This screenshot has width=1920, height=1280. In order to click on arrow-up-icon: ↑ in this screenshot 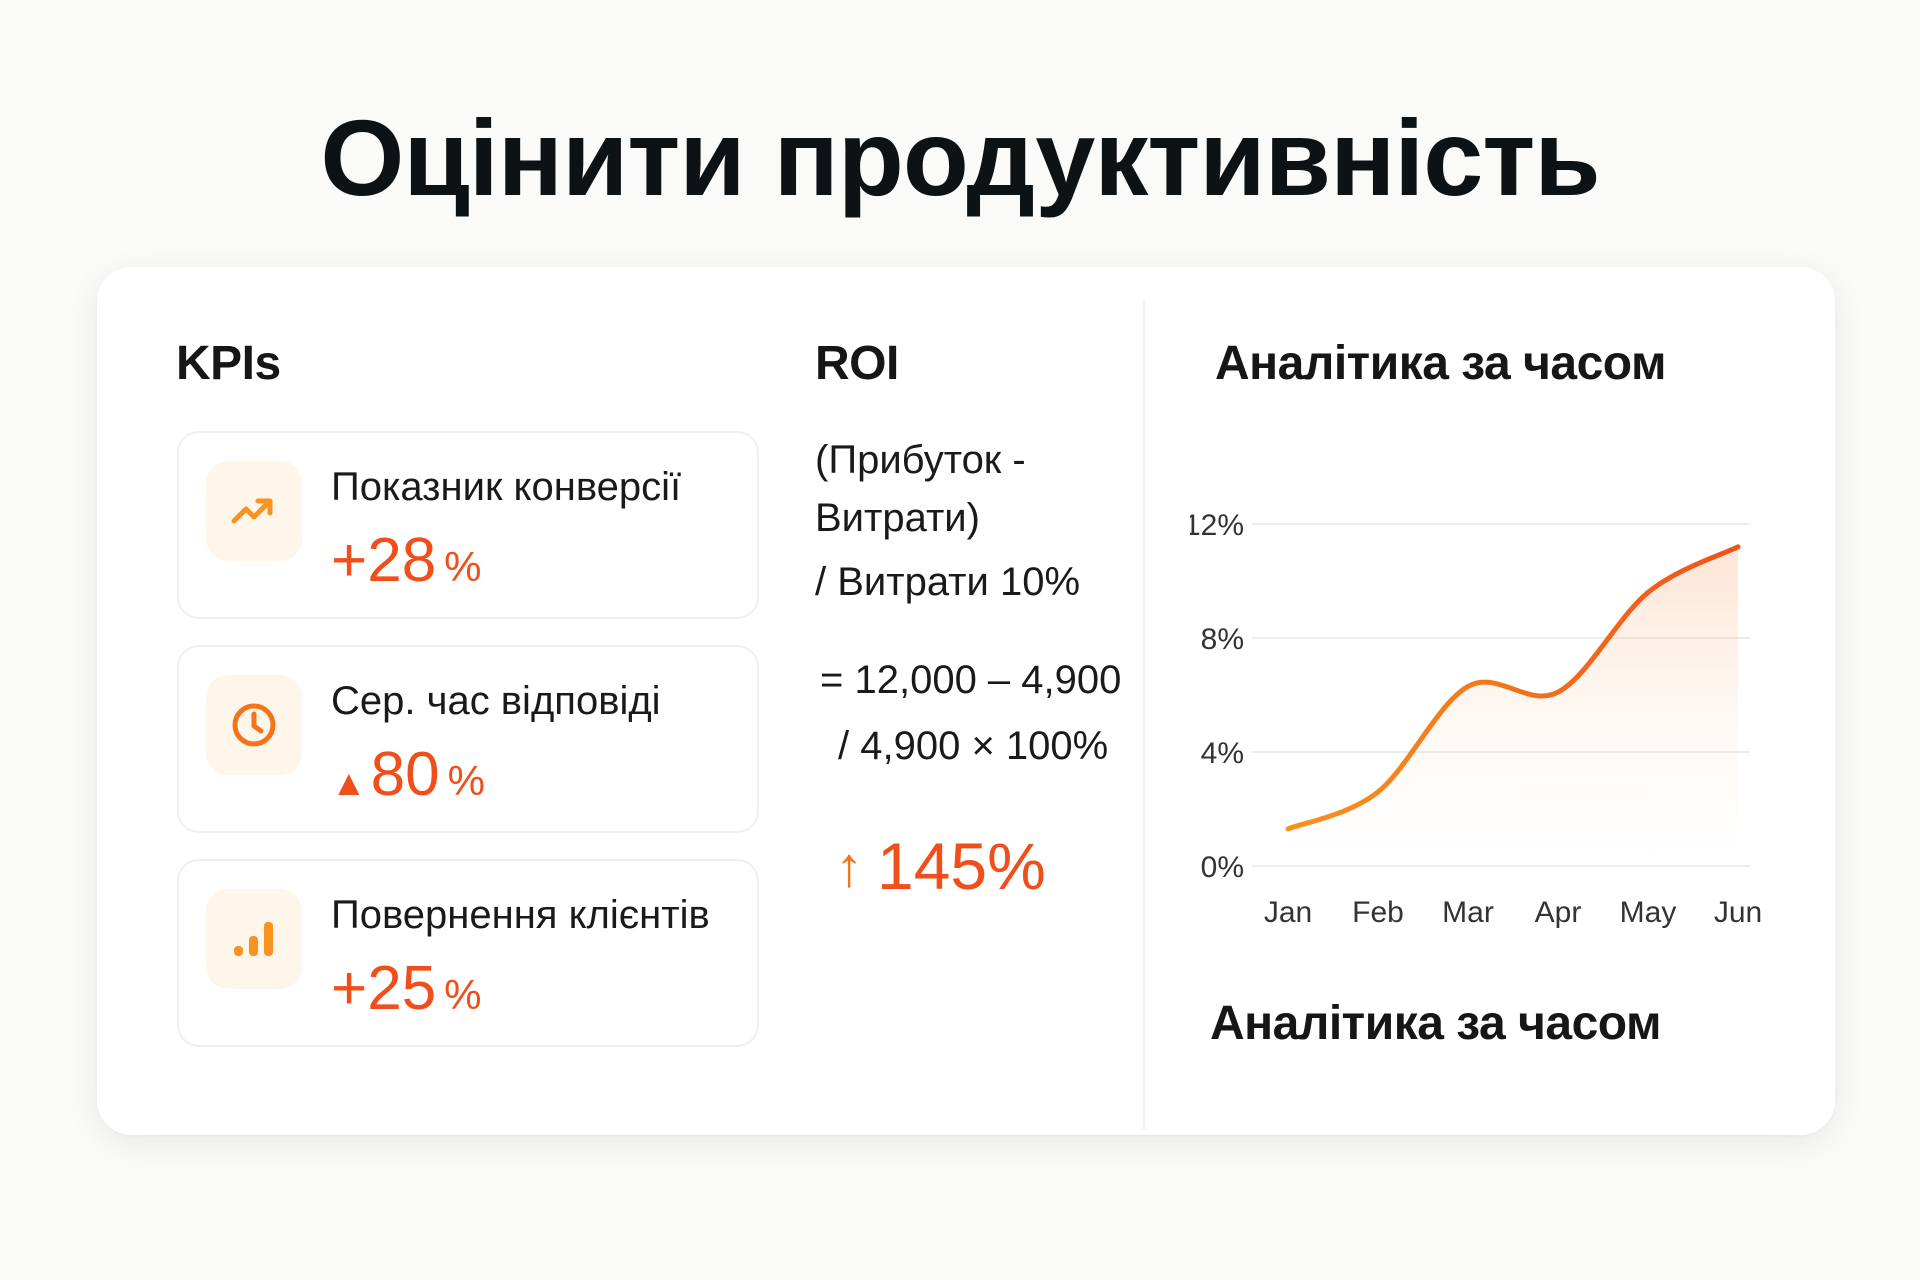, I will do `click(849, 866)`.